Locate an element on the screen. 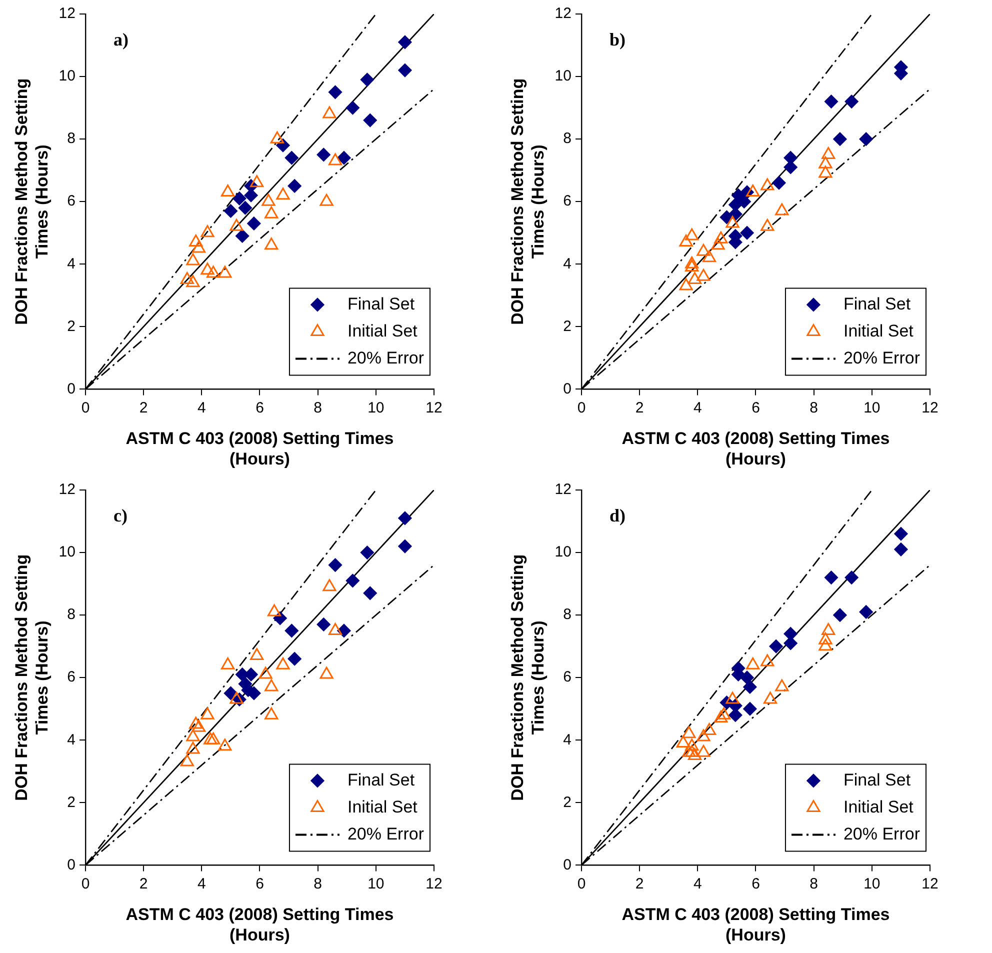  text: b) is located at coordinates (617, 40).